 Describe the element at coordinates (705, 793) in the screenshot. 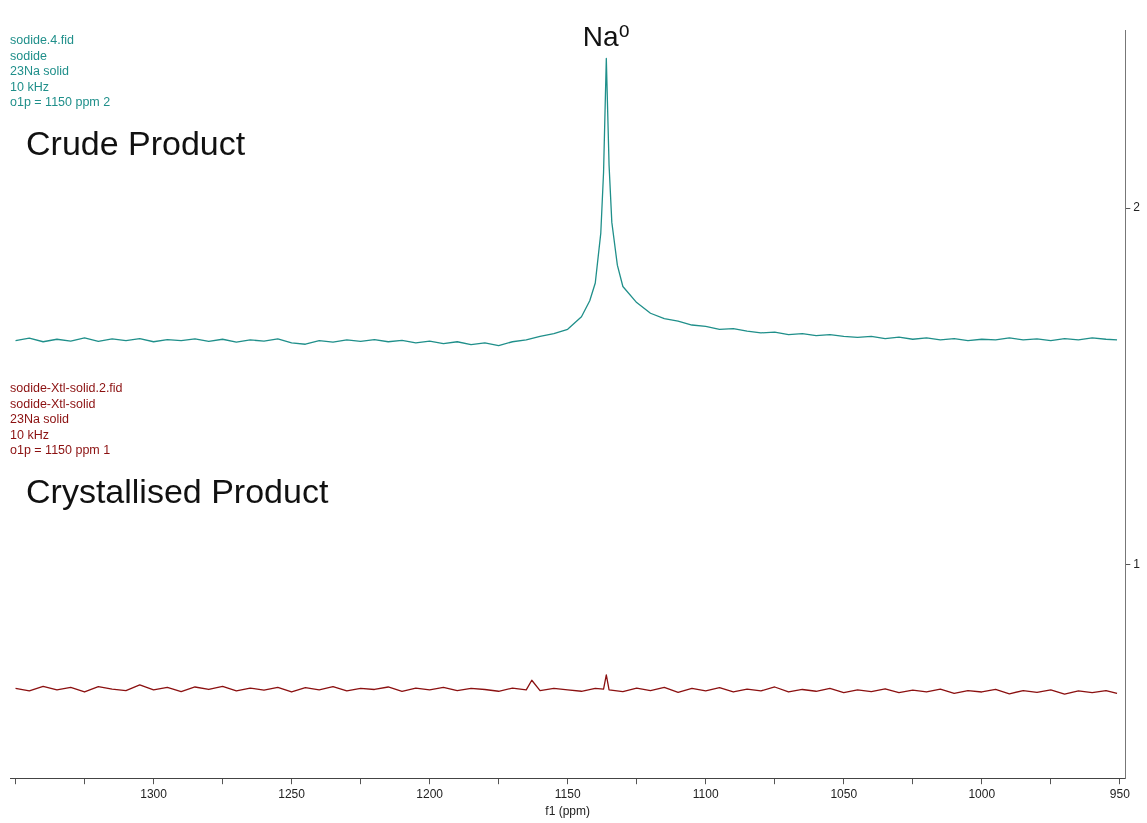

I see `x-tick-label: 1100` at that location.